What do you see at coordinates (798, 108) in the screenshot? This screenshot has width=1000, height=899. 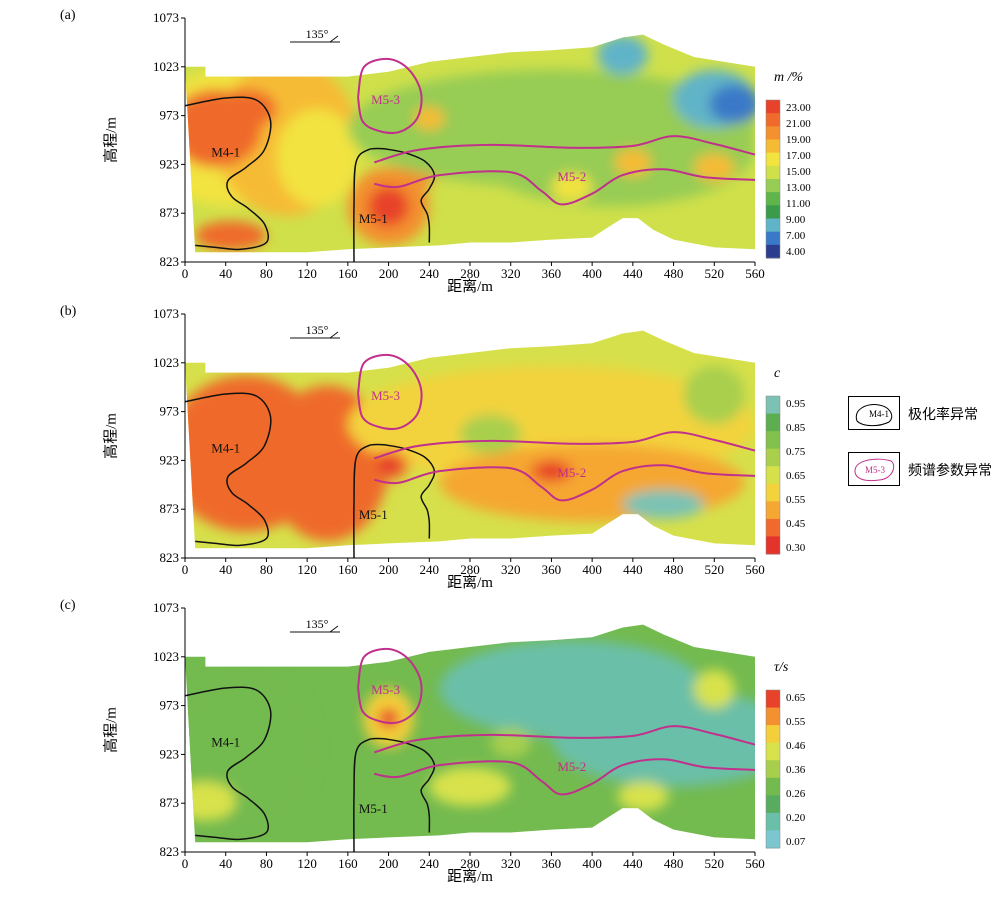 I see `colorbar-tick-label: 23.00` at bounding box center [798, 108].